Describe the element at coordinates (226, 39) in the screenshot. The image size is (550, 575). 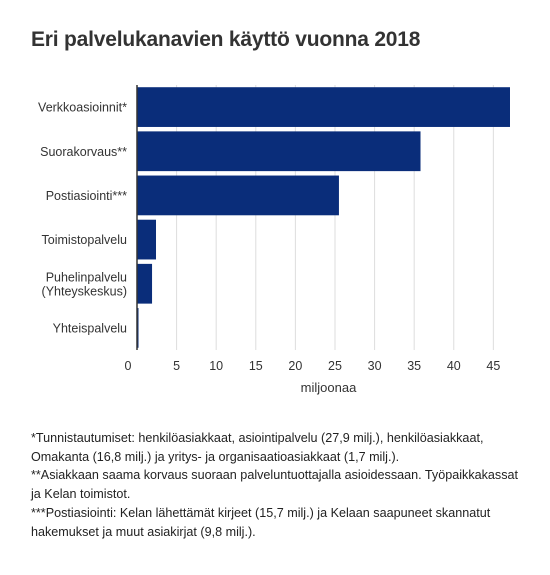
I see `chart-title: Eri palvelukanavien käyttö vuonna 2018` at that location.